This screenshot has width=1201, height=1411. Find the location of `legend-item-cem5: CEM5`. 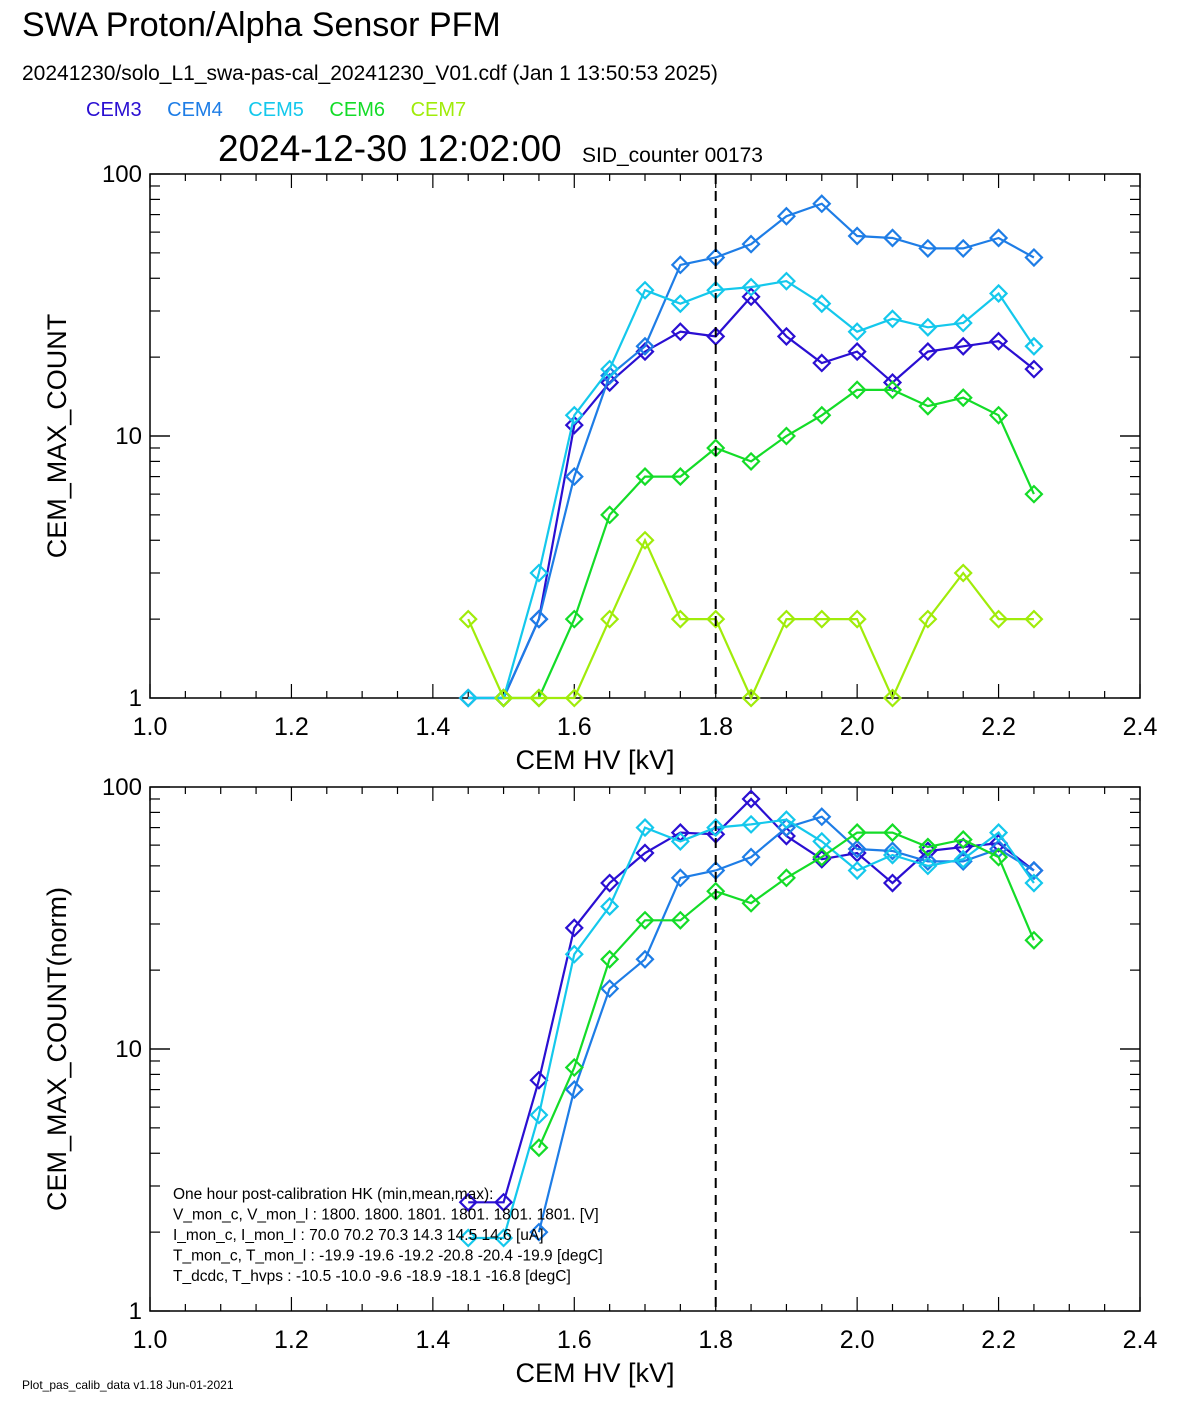

legend-item-cem5: CEM5 is located at coordinates (276, 110).